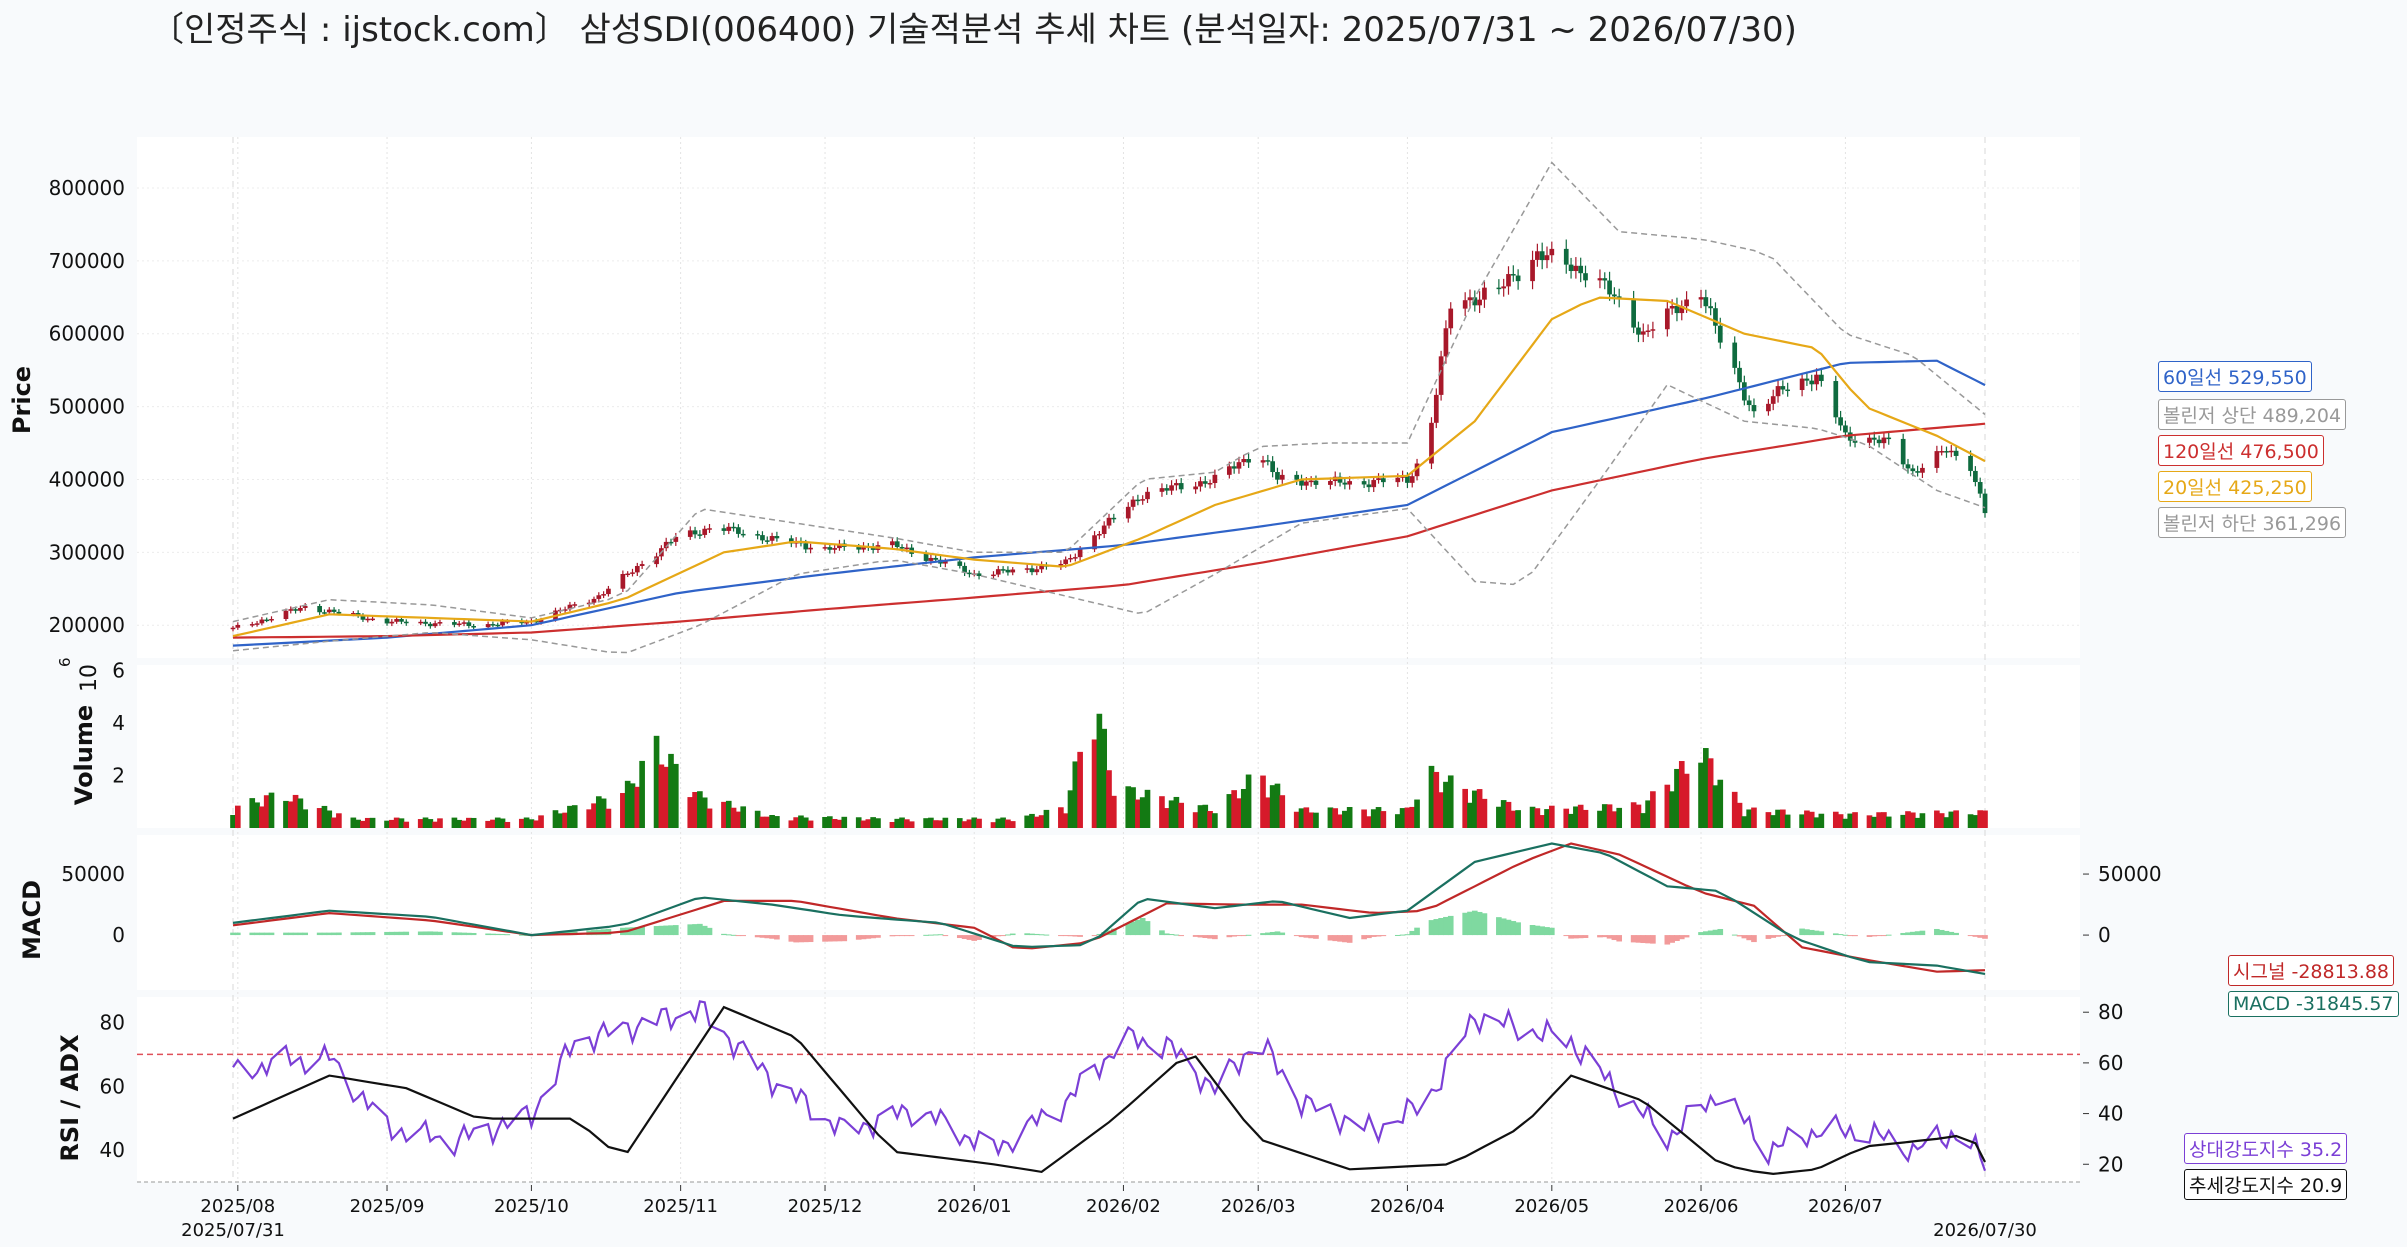  What do you see at coordinates (2130, 874) in the screenshot?
I see `macd-tick-right: 50000` at bounding box center [2130, 874].